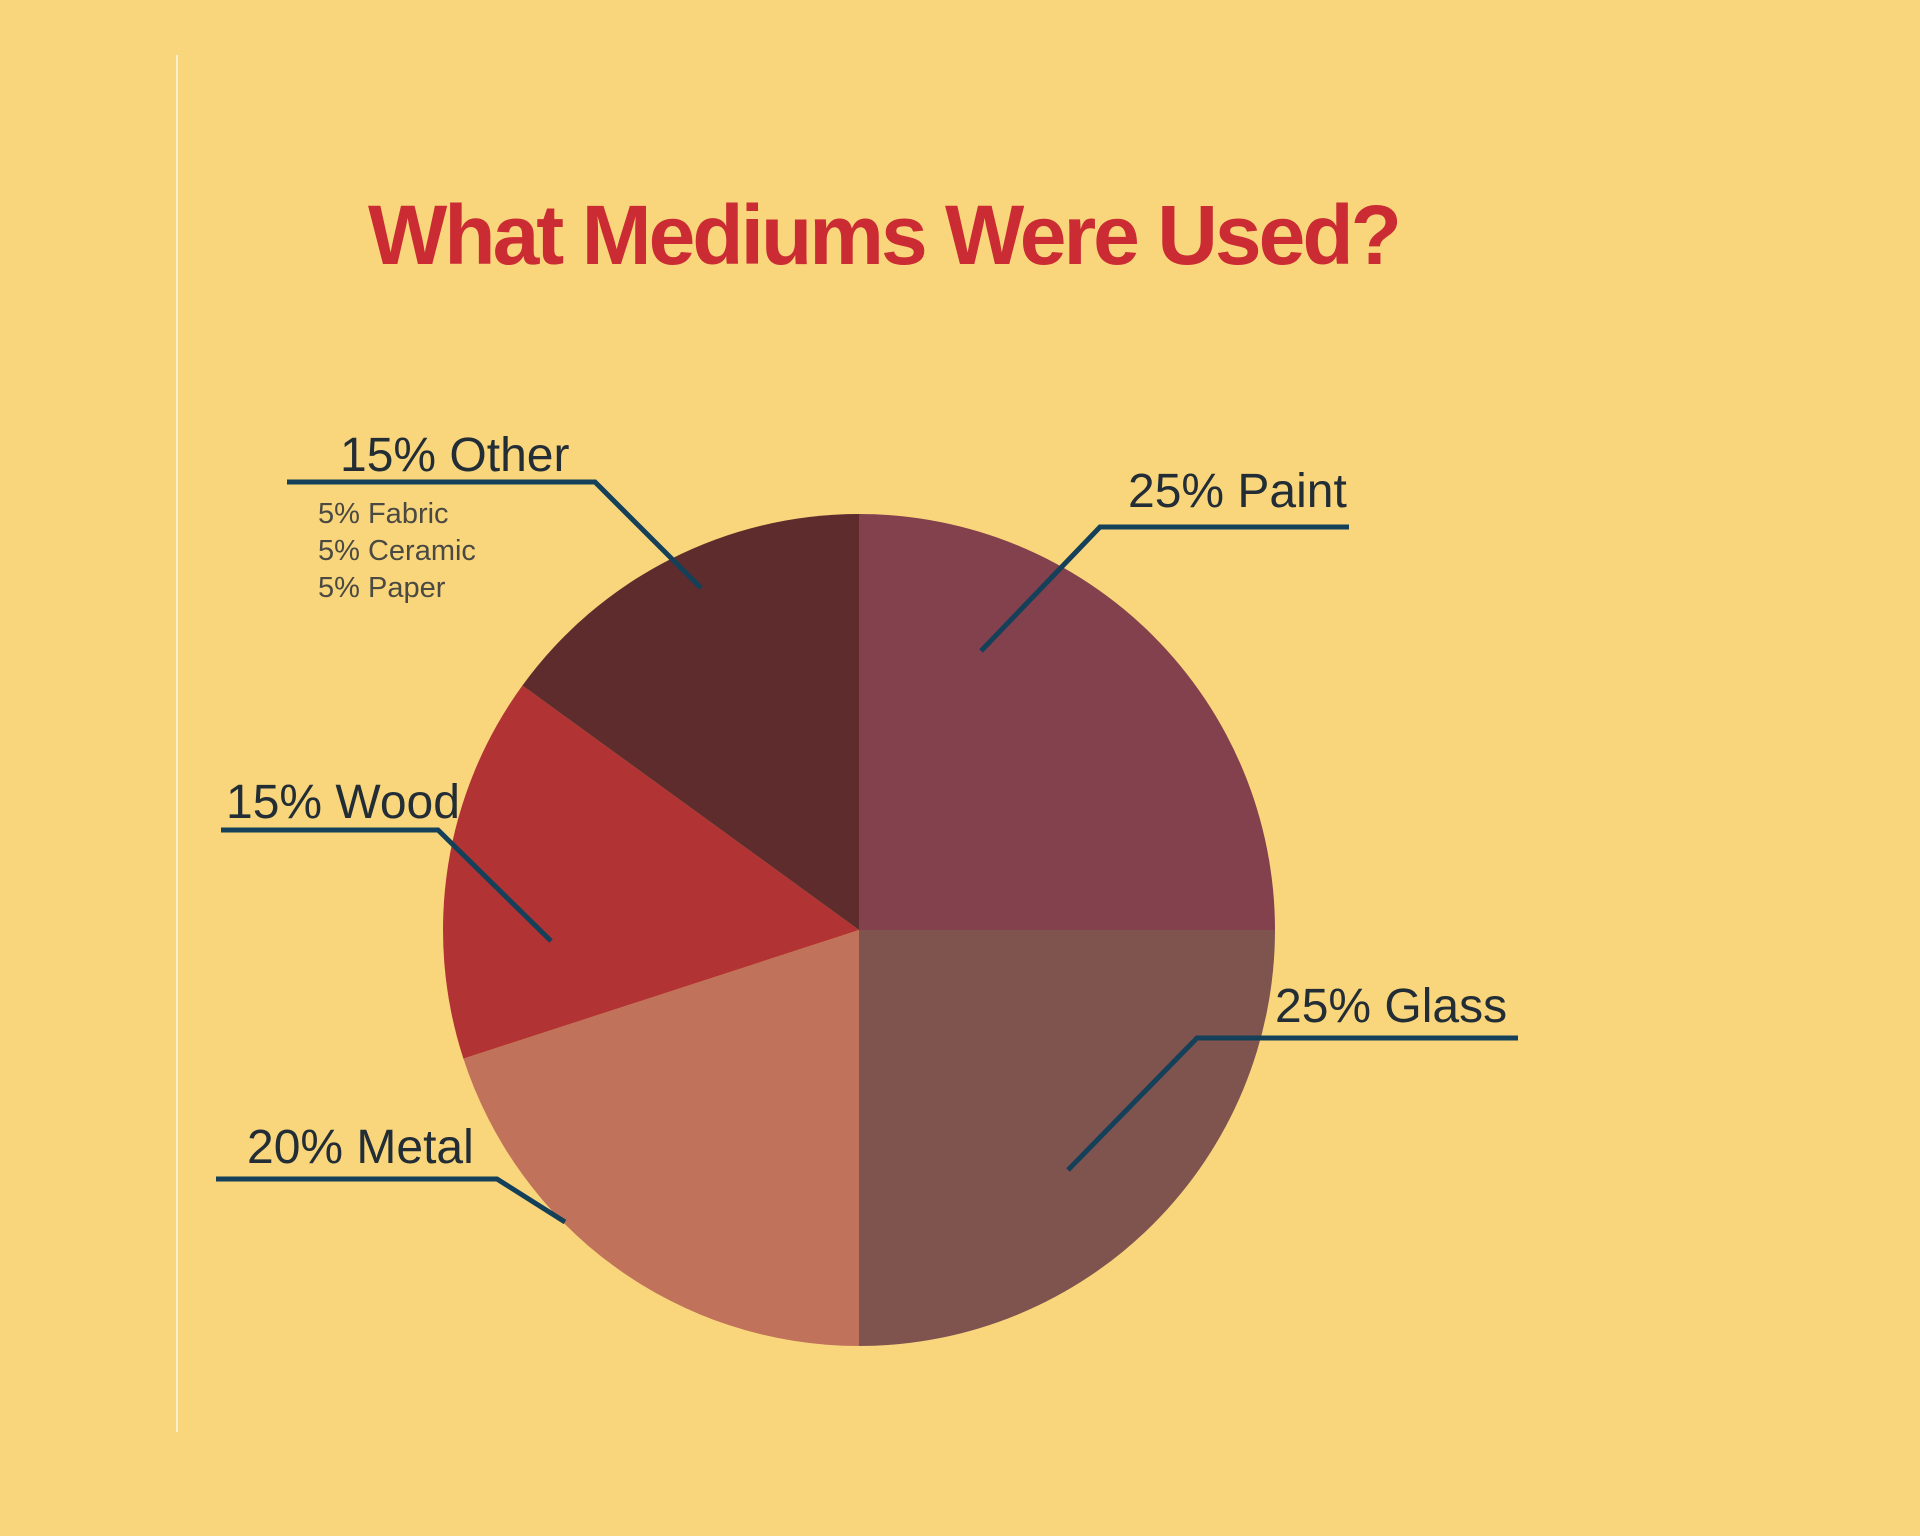 The width and height of the screenshot is (1920, 1536). I want to click on label-other: 15% Other, so click(455, 455).